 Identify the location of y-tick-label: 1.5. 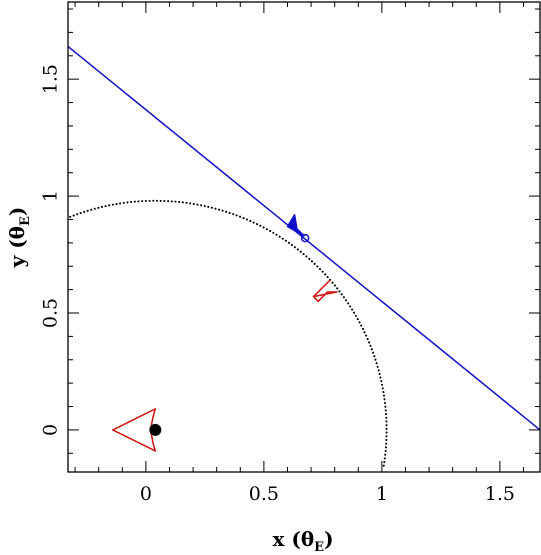
(51, 79).